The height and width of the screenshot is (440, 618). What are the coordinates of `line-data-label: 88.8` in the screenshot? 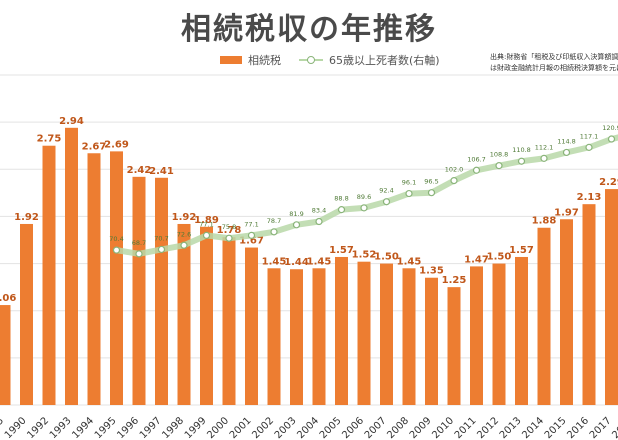 It's located at (341, 199).